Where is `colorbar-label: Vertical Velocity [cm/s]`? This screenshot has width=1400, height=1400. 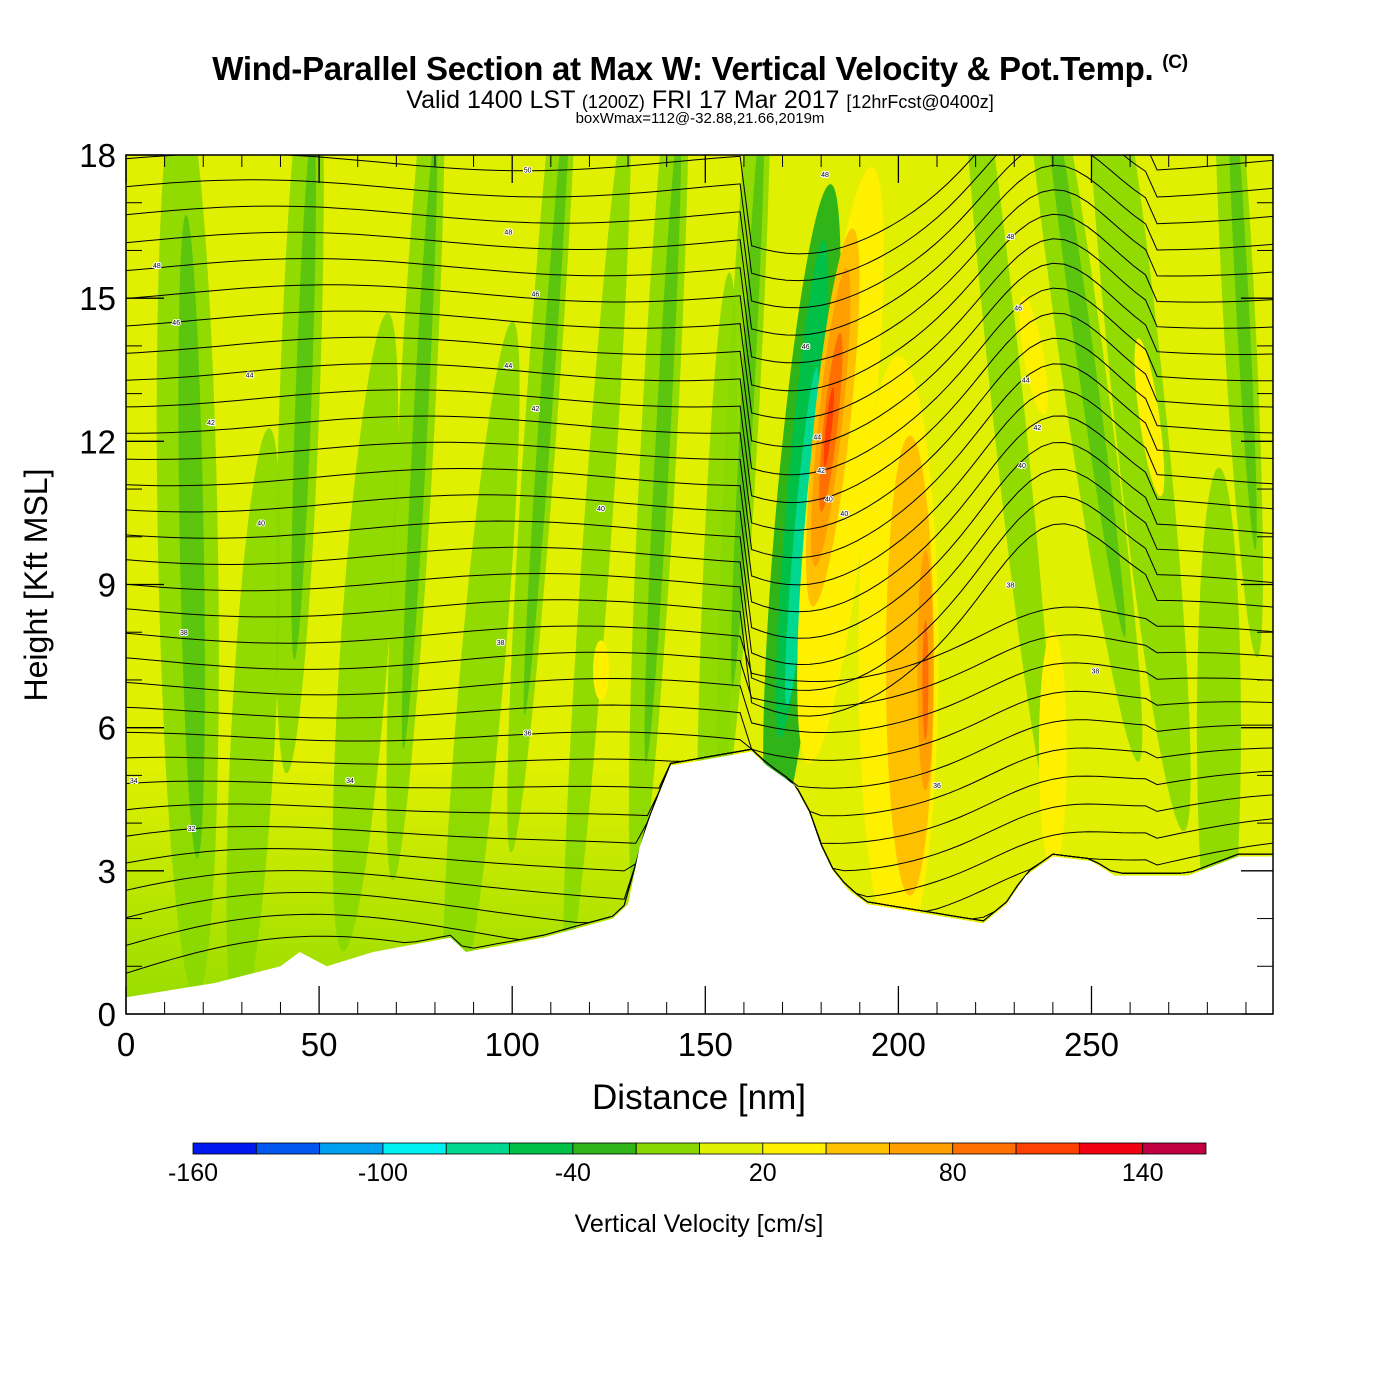
colorbar-label: Vertical Velocity [cm/s] is located at coordinates (699, 1224).